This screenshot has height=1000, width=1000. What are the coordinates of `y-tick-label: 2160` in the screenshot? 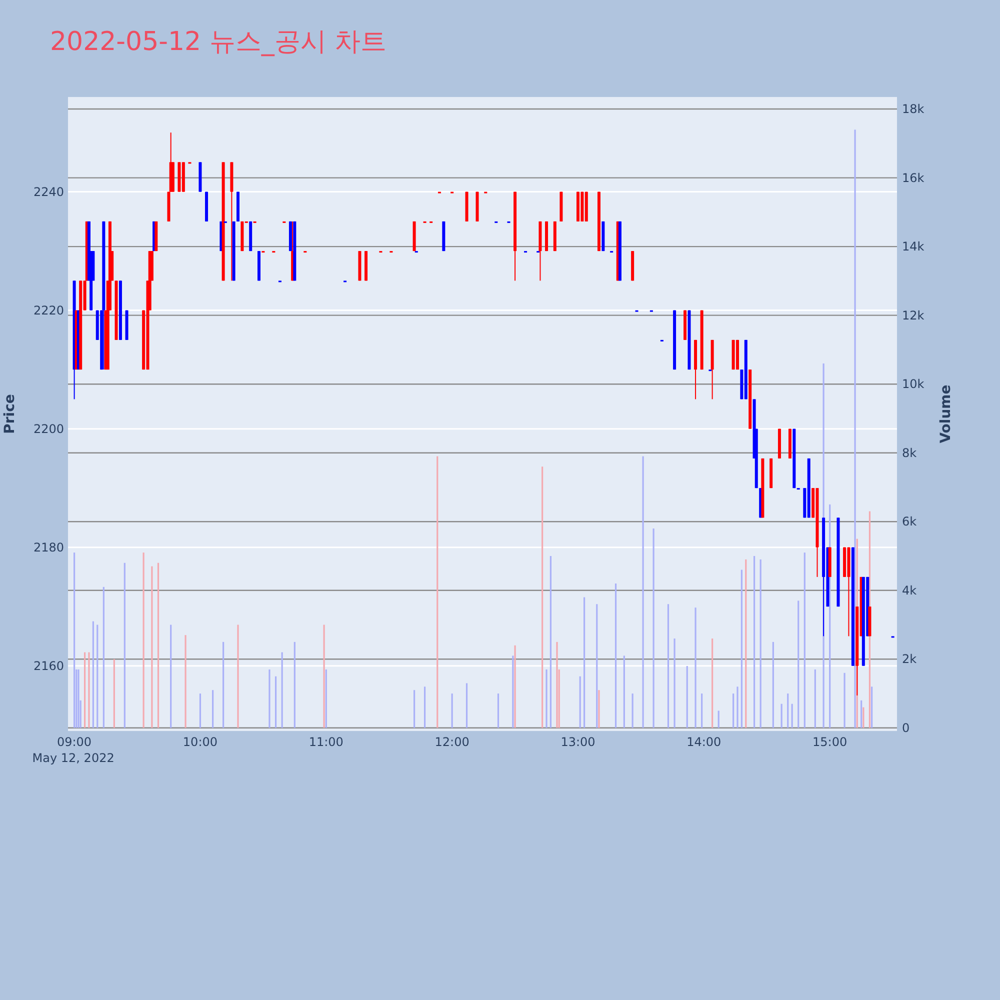 It's located at (48, 665).